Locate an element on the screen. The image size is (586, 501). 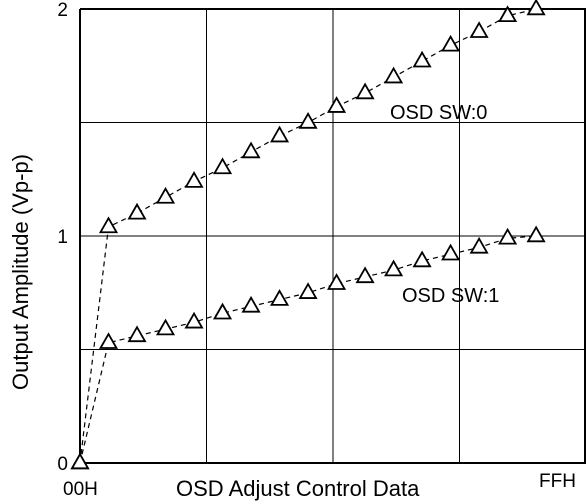
series-label-osd-sw-0: OSD SW:0 is located at coordinates (438, 113).